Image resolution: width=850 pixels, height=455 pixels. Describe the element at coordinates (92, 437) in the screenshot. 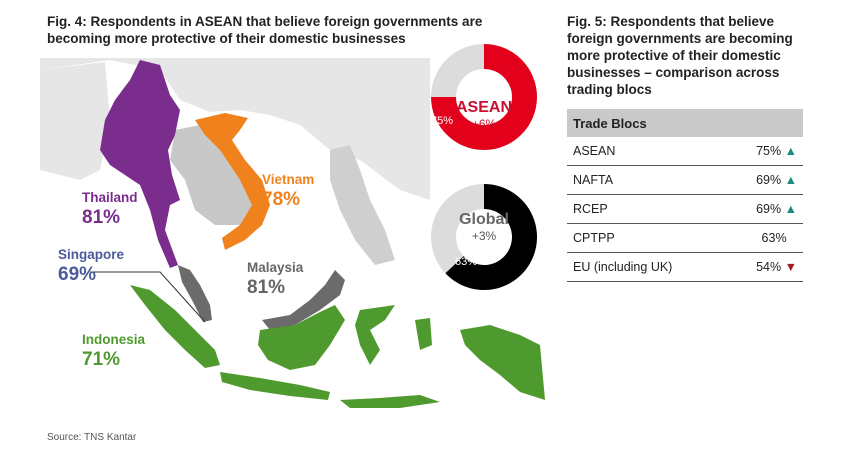

I see `source-note: Source: TNS Kantar` at that location.